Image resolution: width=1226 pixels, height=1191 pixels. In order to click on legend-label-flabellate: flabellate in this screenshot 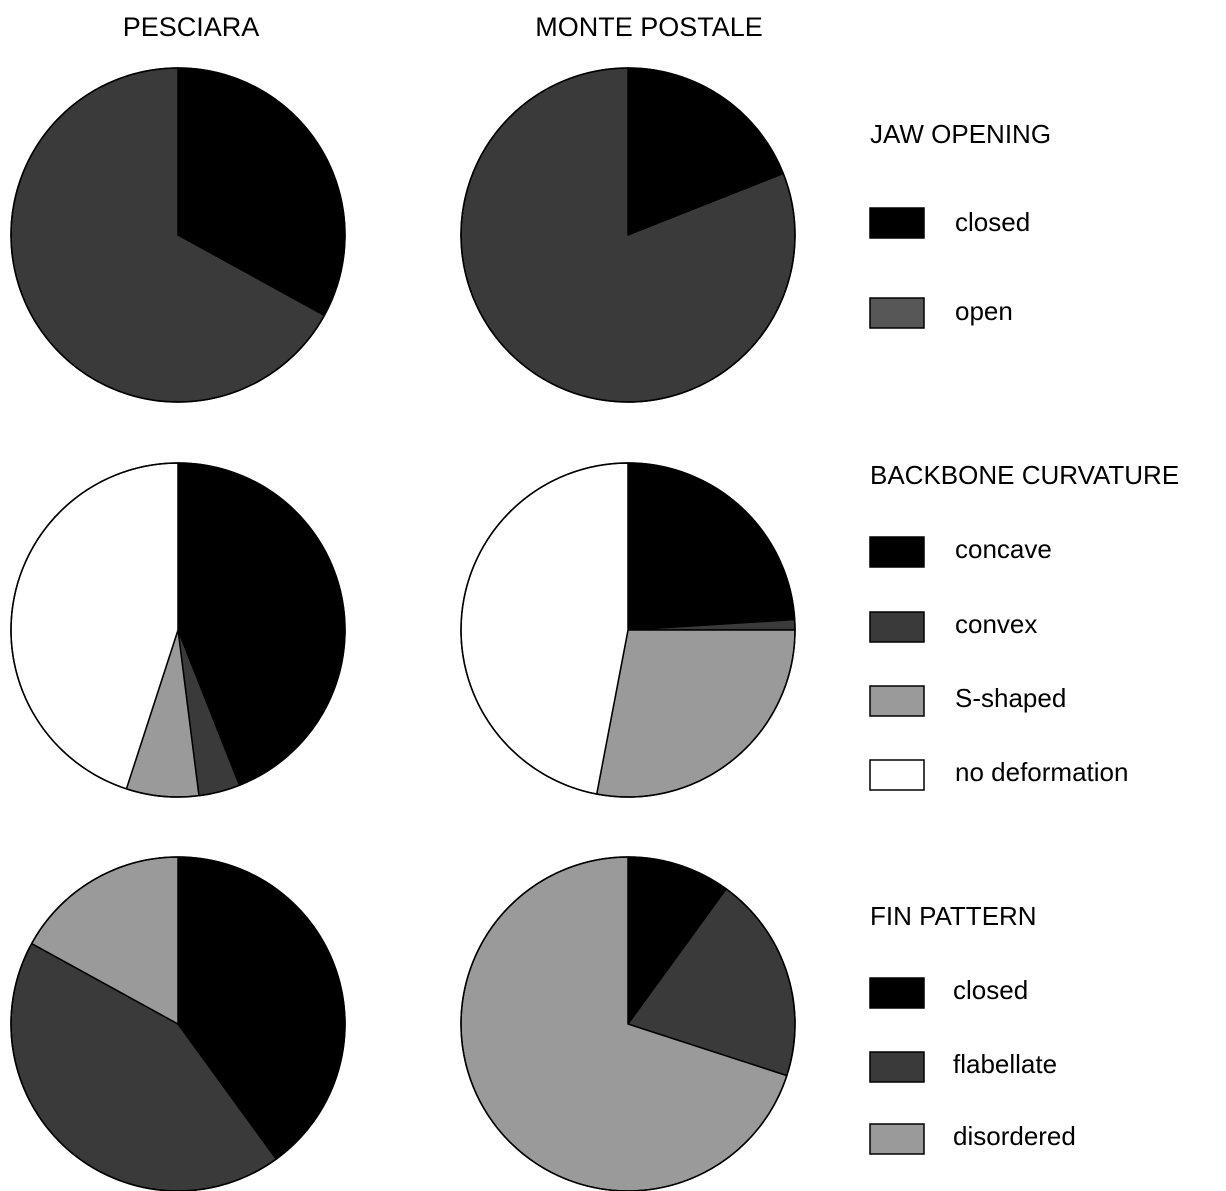, I will do `click(1005, 1064)`.